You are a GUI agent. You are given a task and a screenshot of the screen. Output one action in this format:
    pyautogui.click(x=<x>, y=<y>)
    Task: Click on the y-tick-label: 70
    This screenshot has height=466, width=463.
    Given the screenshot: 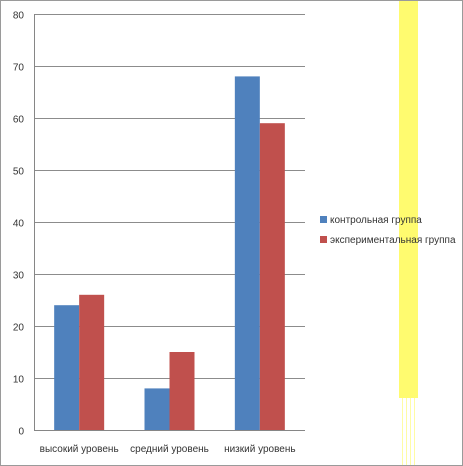 What is the action you would take?
    pyautogui.click(x=19, y=68)
    